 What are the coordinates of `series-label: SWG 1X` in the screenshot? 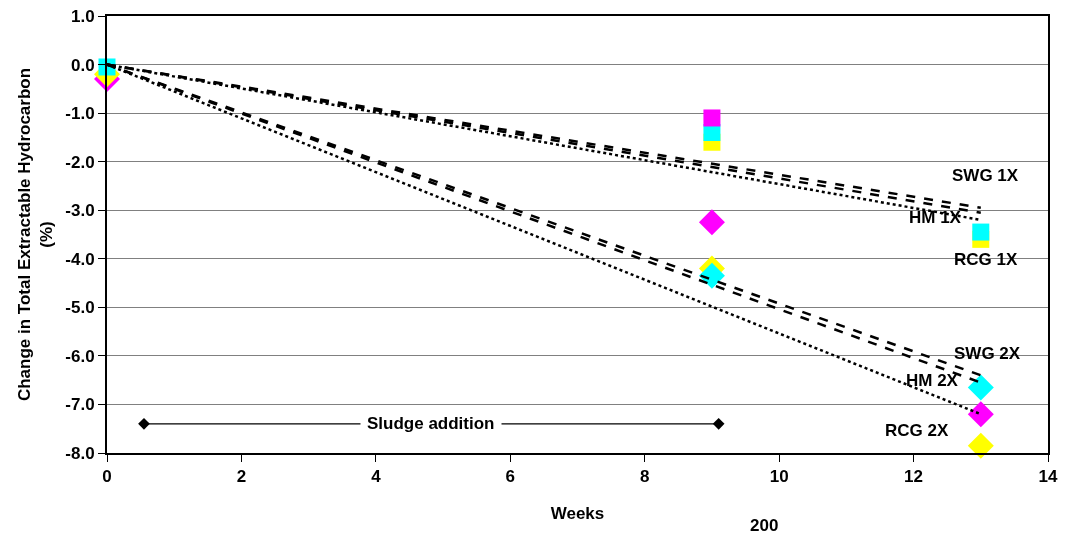 It's located at (985, 175).